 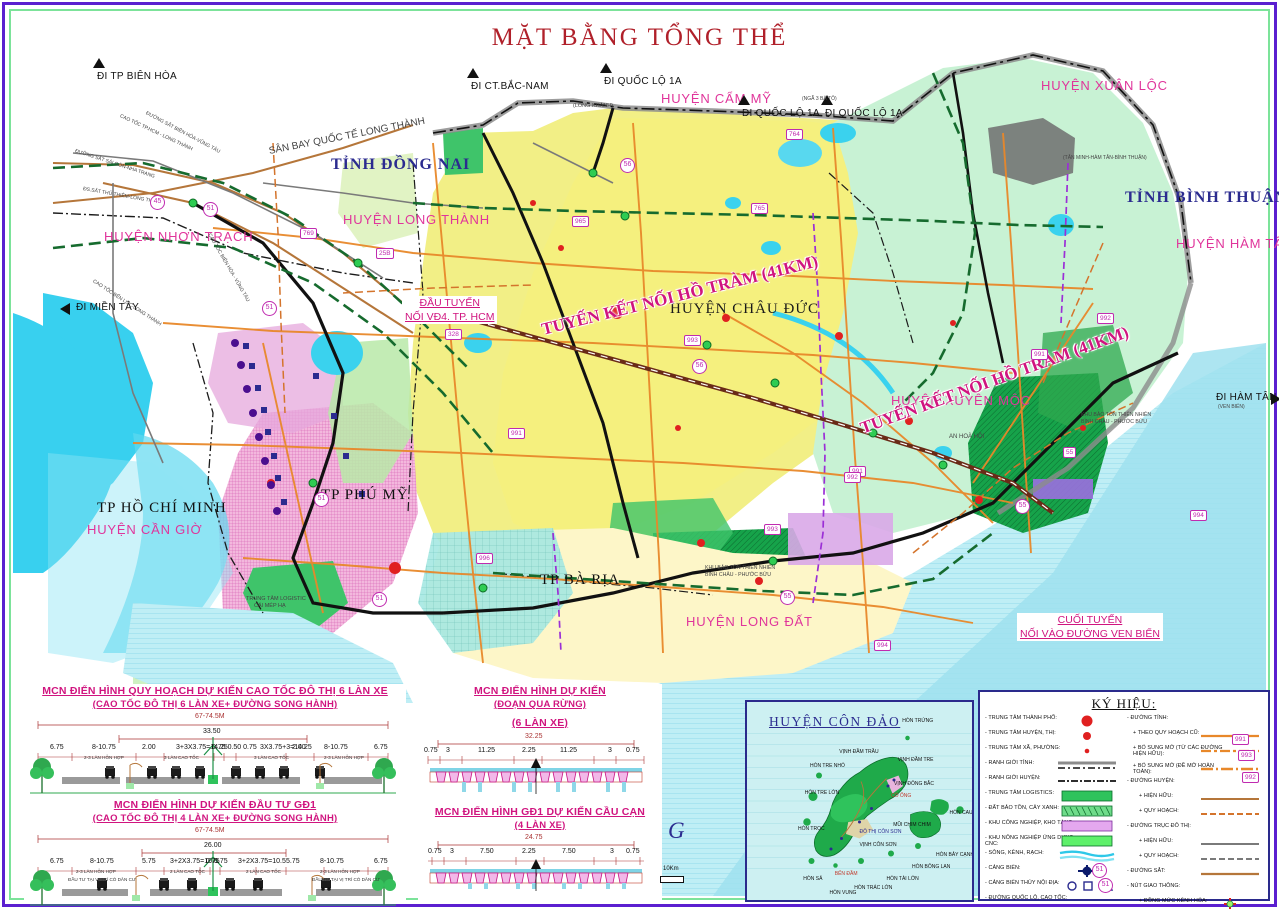 What do you see at coordinates (379, 599) in the screenshot?
I see `route-shield-51-17: 51` at bounding box center [379, 599].